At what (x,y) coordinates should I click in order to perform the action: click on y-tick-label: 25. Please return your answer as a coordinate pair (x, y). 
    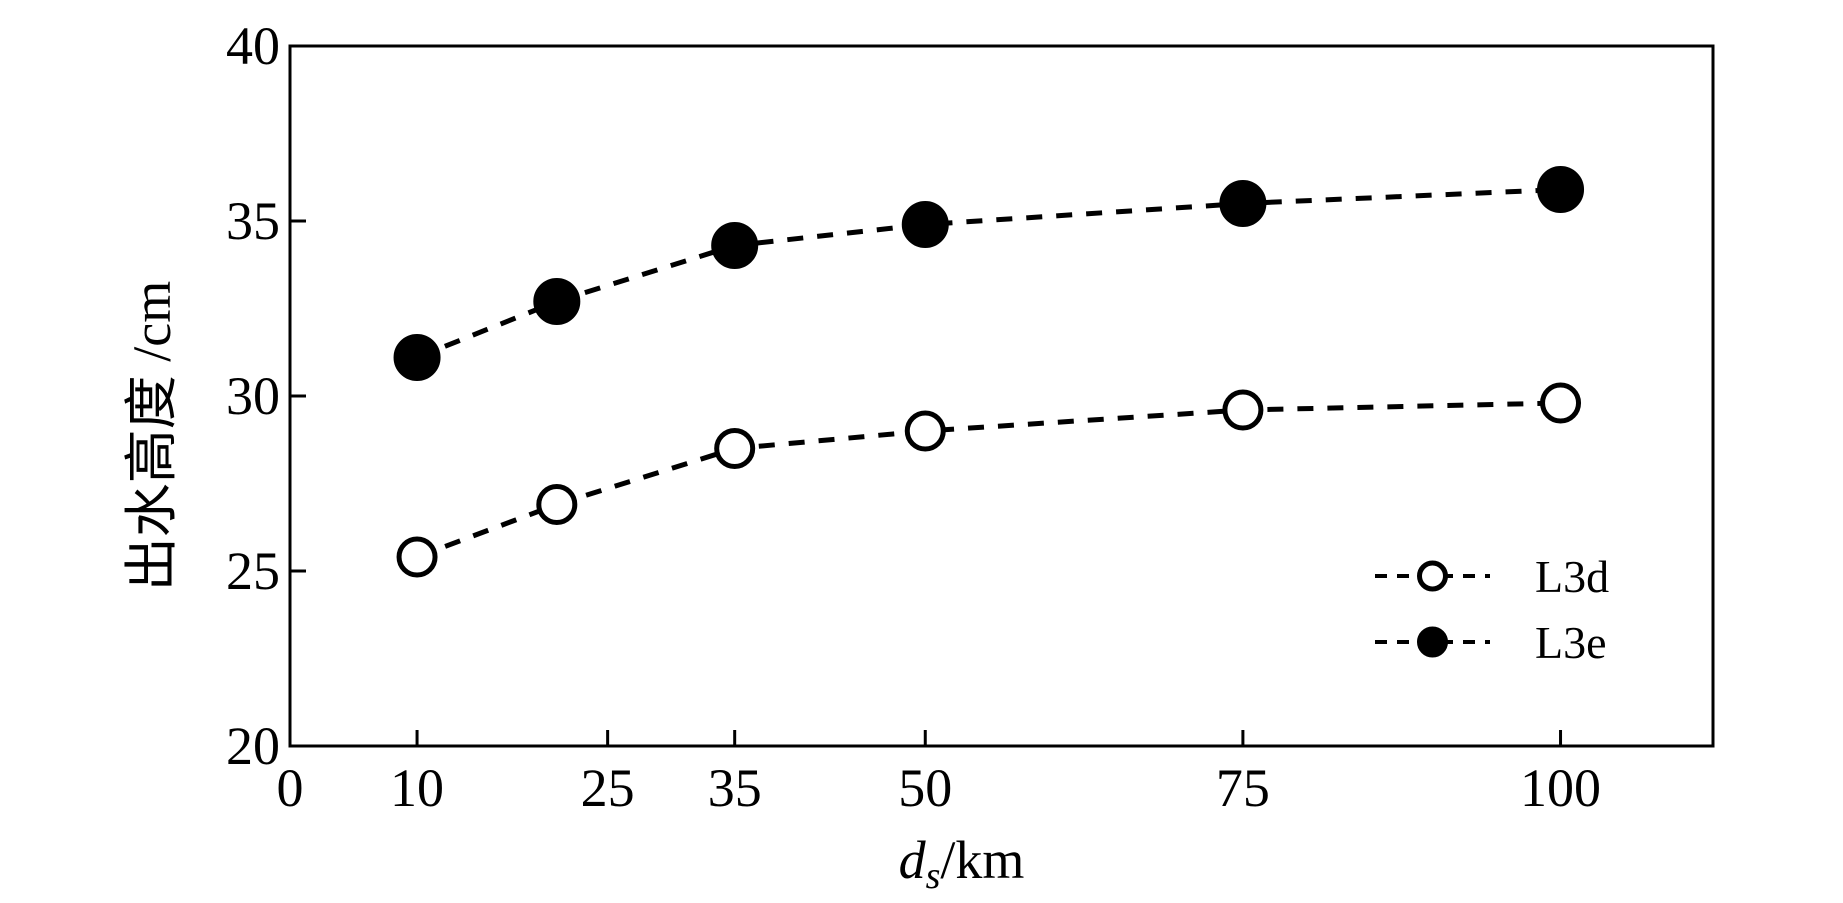
    Looking at the image, I should click on (253, 571).